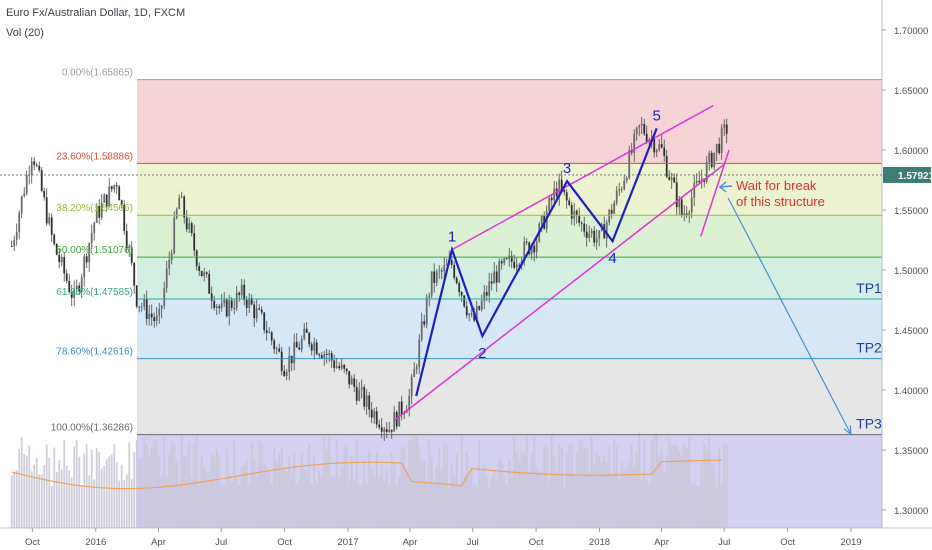 This screenshot has height=550, width=932. I want to click on x-tick-label: Jul, so click(221, 542).